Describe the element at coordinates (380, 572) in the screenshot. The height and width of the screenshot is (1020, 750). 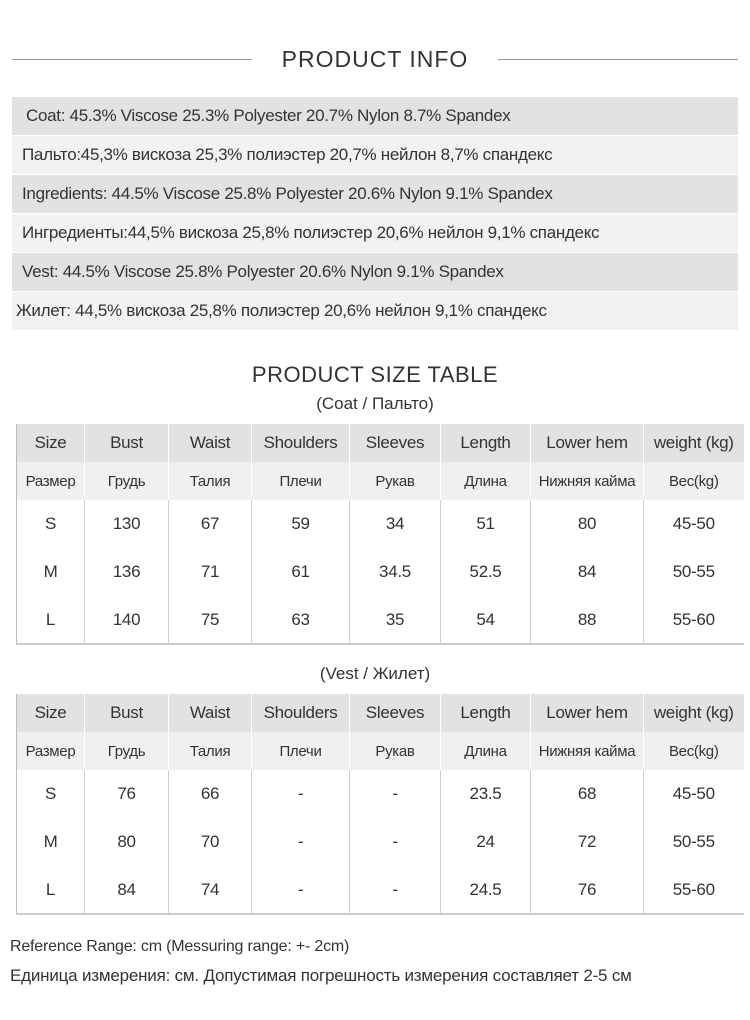
I see `table-row: M 136 71 61 34.5 52.5 84 50-55` at that location.